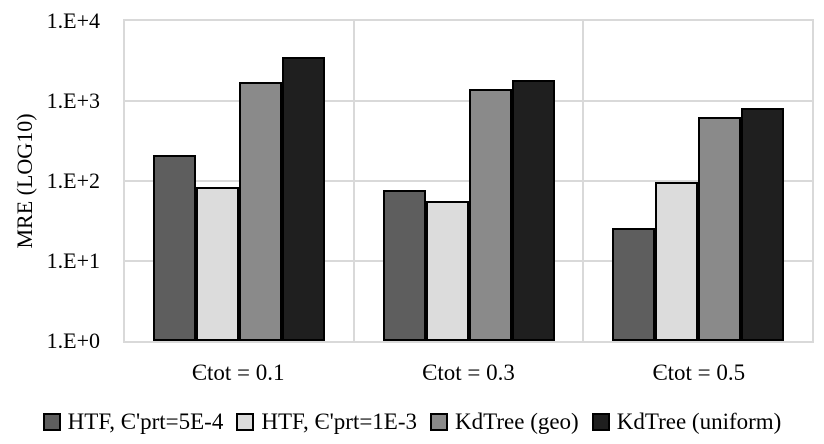 This screenshot has height=444, width=824. Describe the element at coordinates (238, 372) in the screenshot. I see `x-category-label: Єtot = 0.1` at that location.